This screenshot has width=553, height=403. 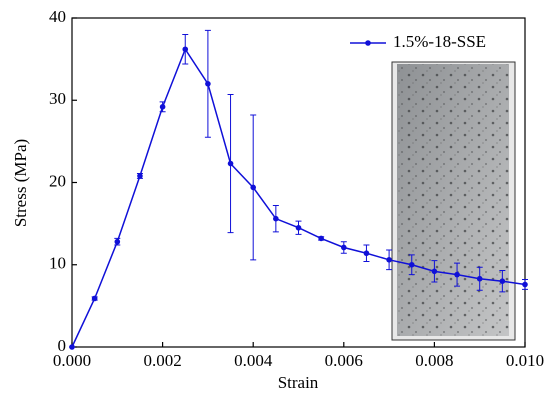 What do you see at coordinates (62, 345) in the screenshot?
I see `y-tick-label: 0` at bounding box center [62, 345].